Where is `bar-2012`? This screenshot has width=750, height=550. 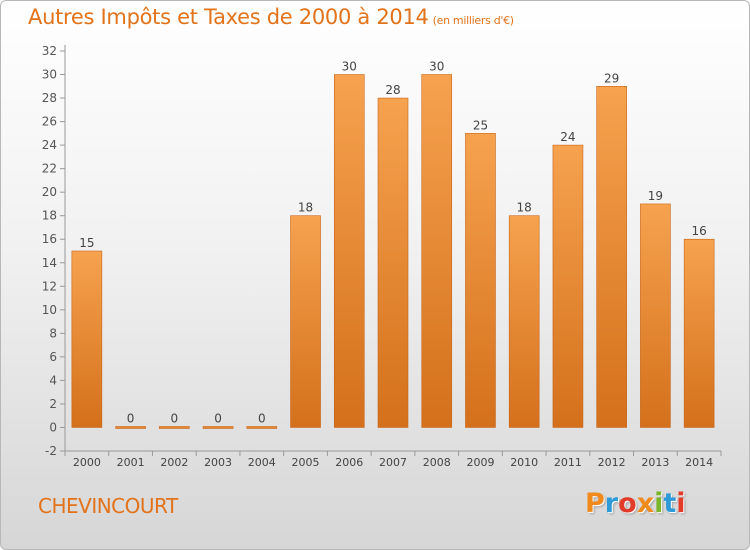 bar-2012 is located at coordinates (611, 256).